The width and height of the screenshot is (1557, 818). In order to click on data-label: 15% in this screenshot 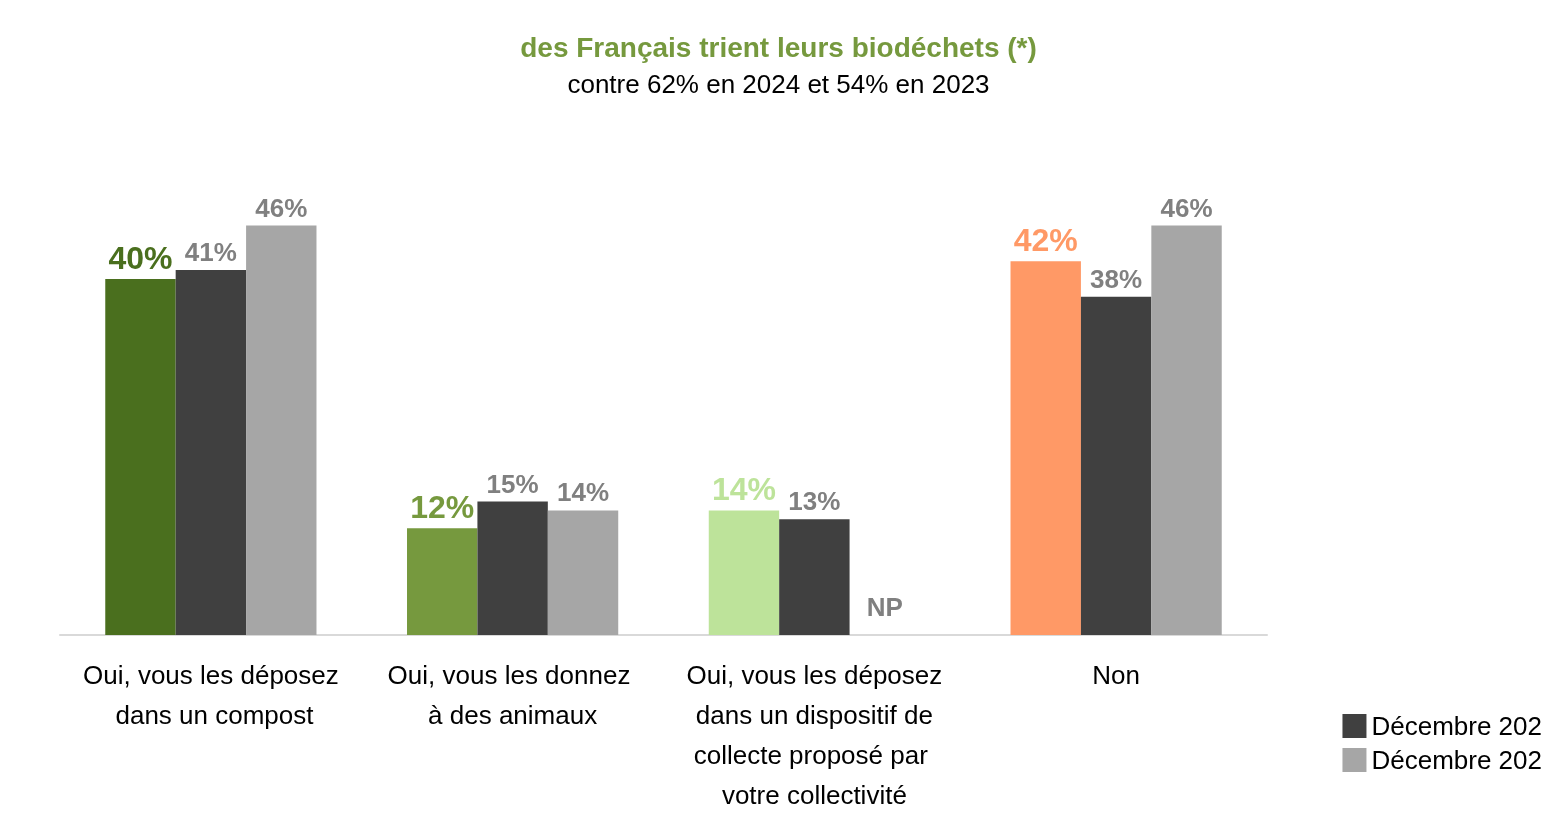, I will do `click(512, 483)`.